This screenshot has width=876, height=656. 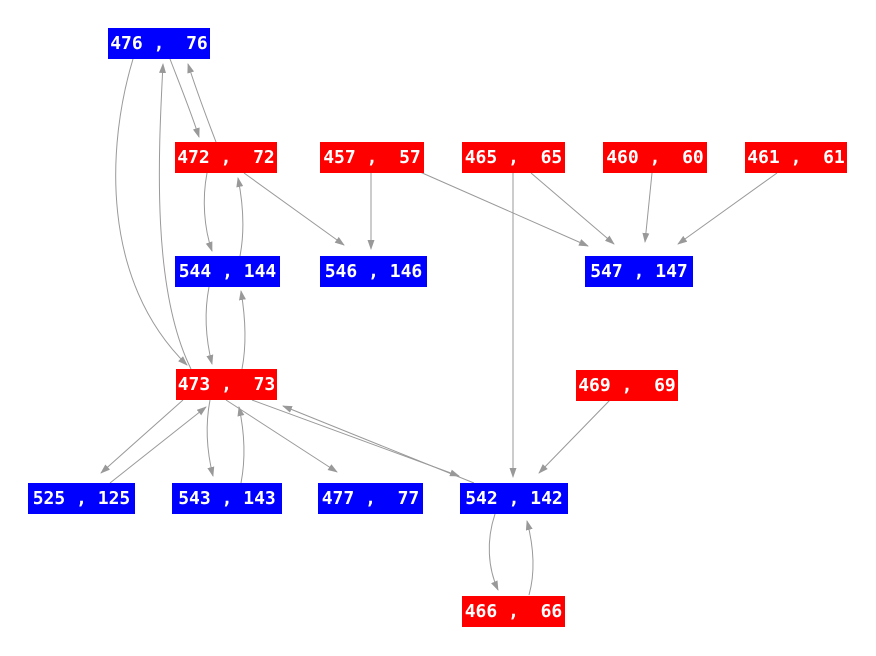 I want to click on node-542-142: 542 , 142, so click(x=514, y=498).